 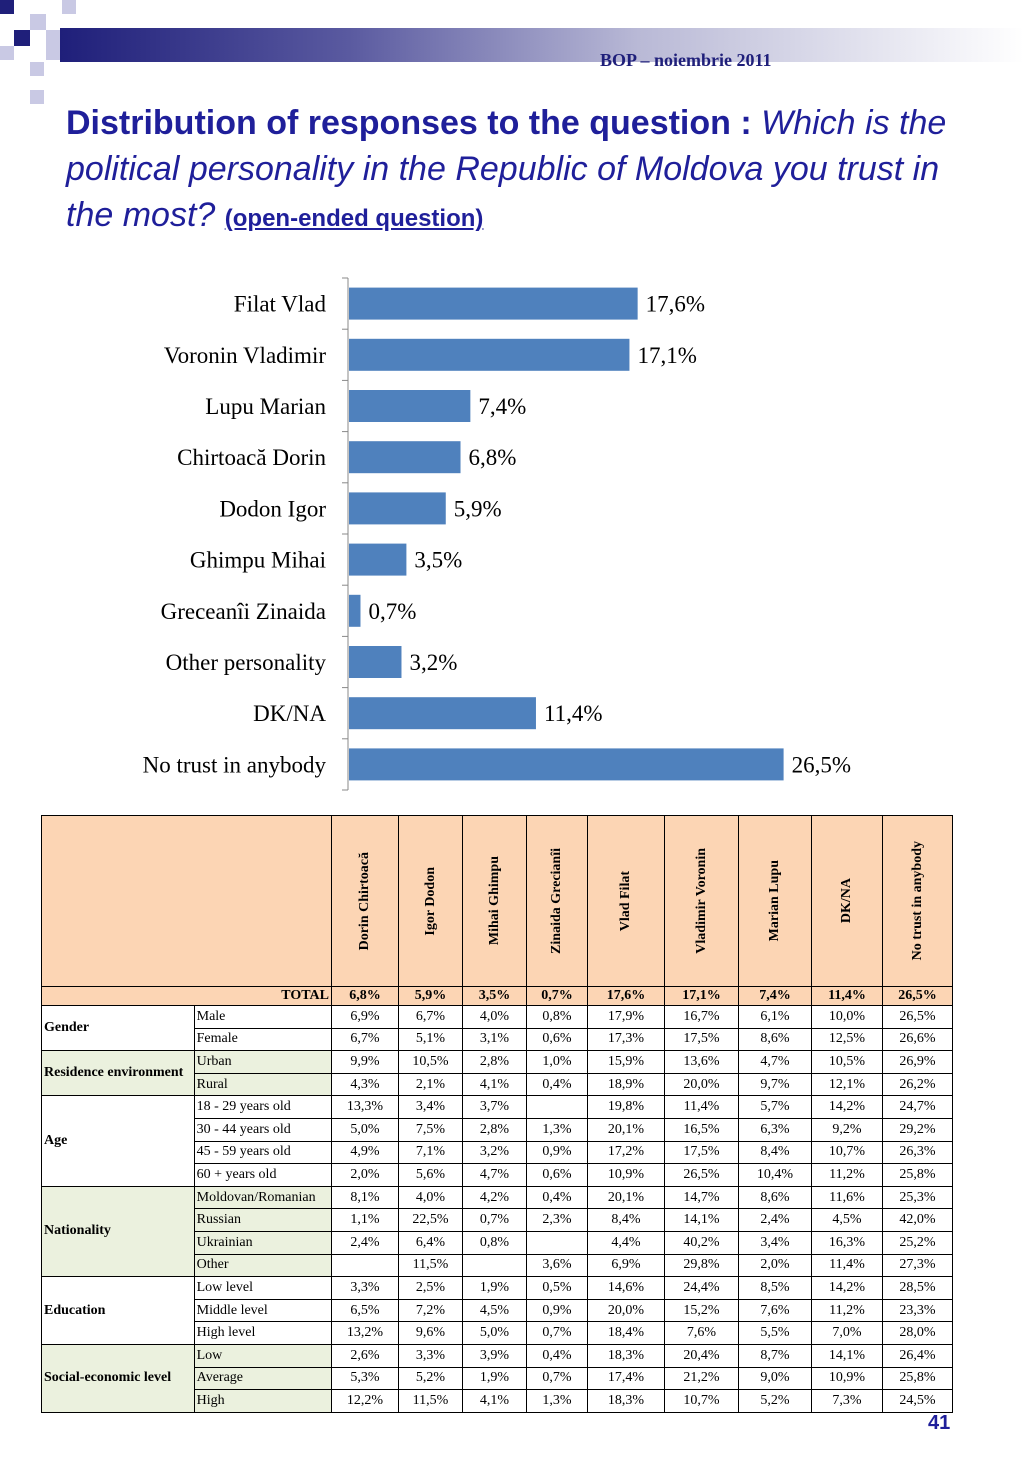 What do you see at coordinates (847, 1288) in the screenshot?
I see `table-cell: 14,2%` at bounding box center [847, 1288].